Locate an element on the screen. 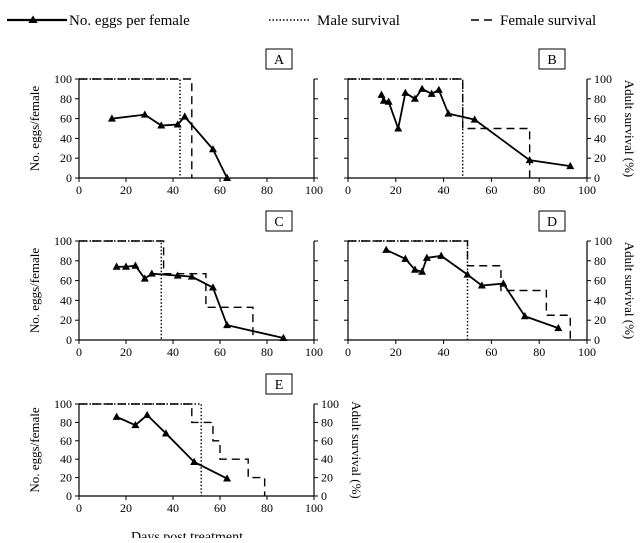  panel-a-x-tick-label: 100 is located at coordinates (314, 190).